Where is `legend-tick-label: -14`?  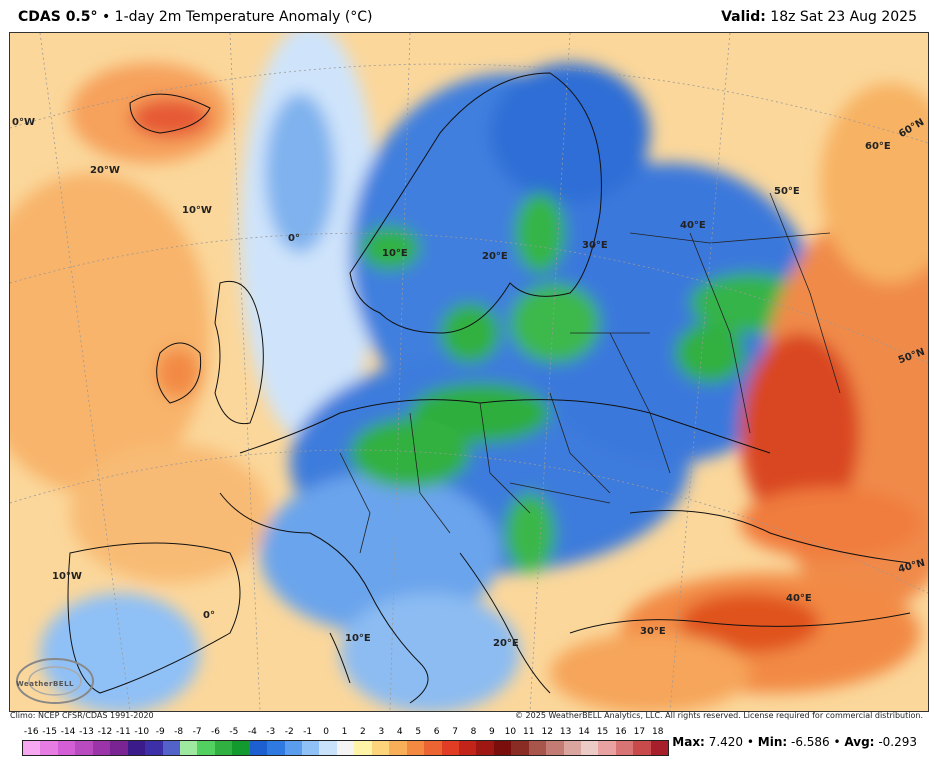
legend-tick-label: -14 is located at coordinates (68, 732).